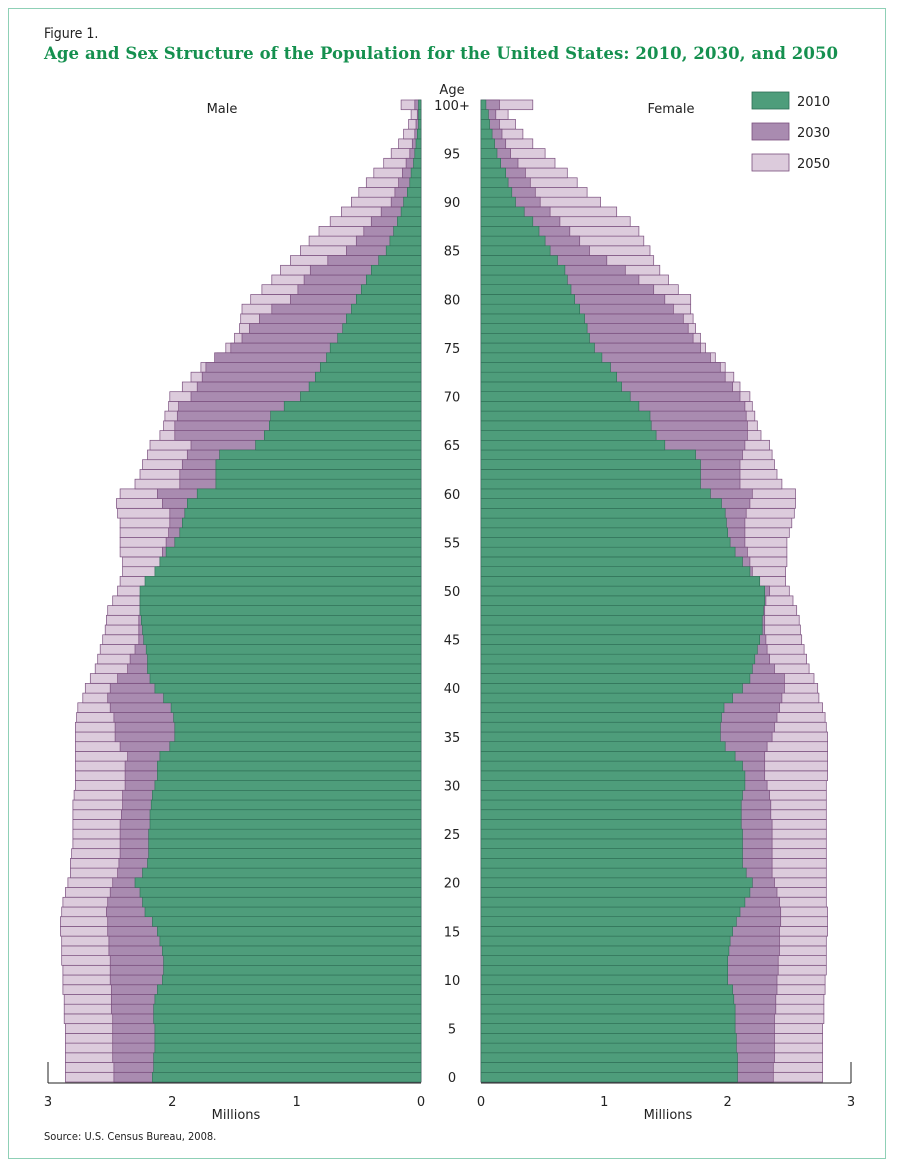 This screenshot has height=1169, width=900. I want to click on female-x-tick-label: 0, so click(481, 1102).